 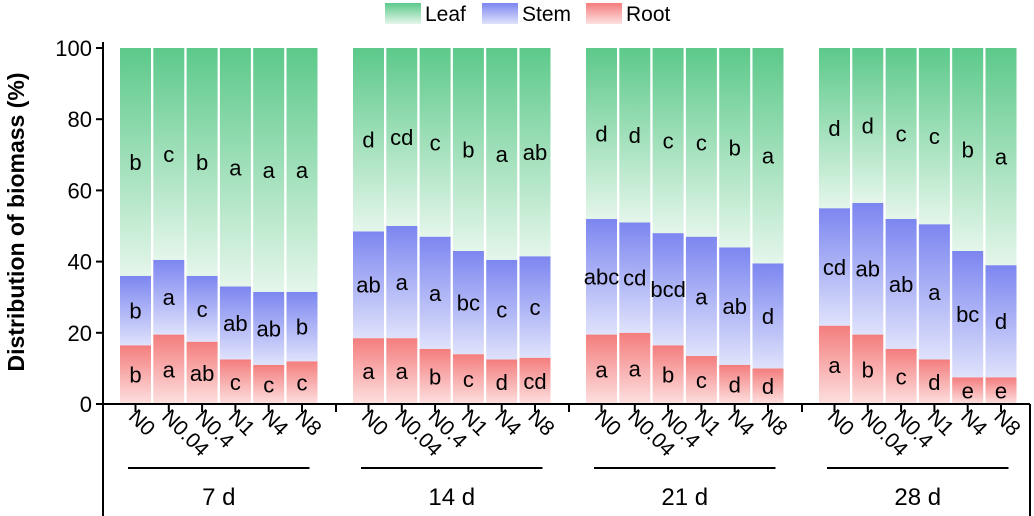 I want to click on significance-letter-stem: bc, so click(x=468, y=303).